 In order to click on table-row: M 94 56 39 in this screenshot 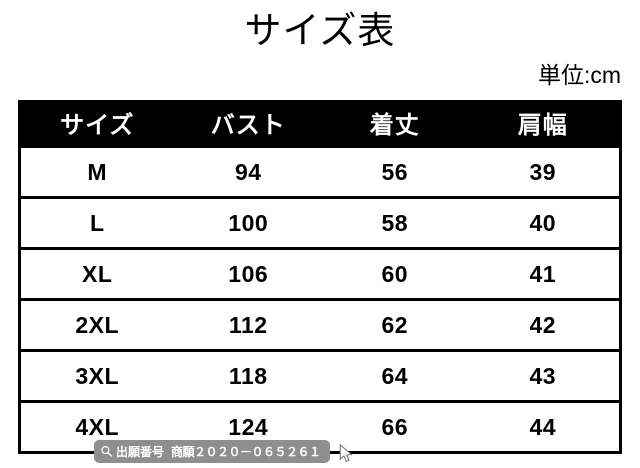, I will do `click(320, 173)`.